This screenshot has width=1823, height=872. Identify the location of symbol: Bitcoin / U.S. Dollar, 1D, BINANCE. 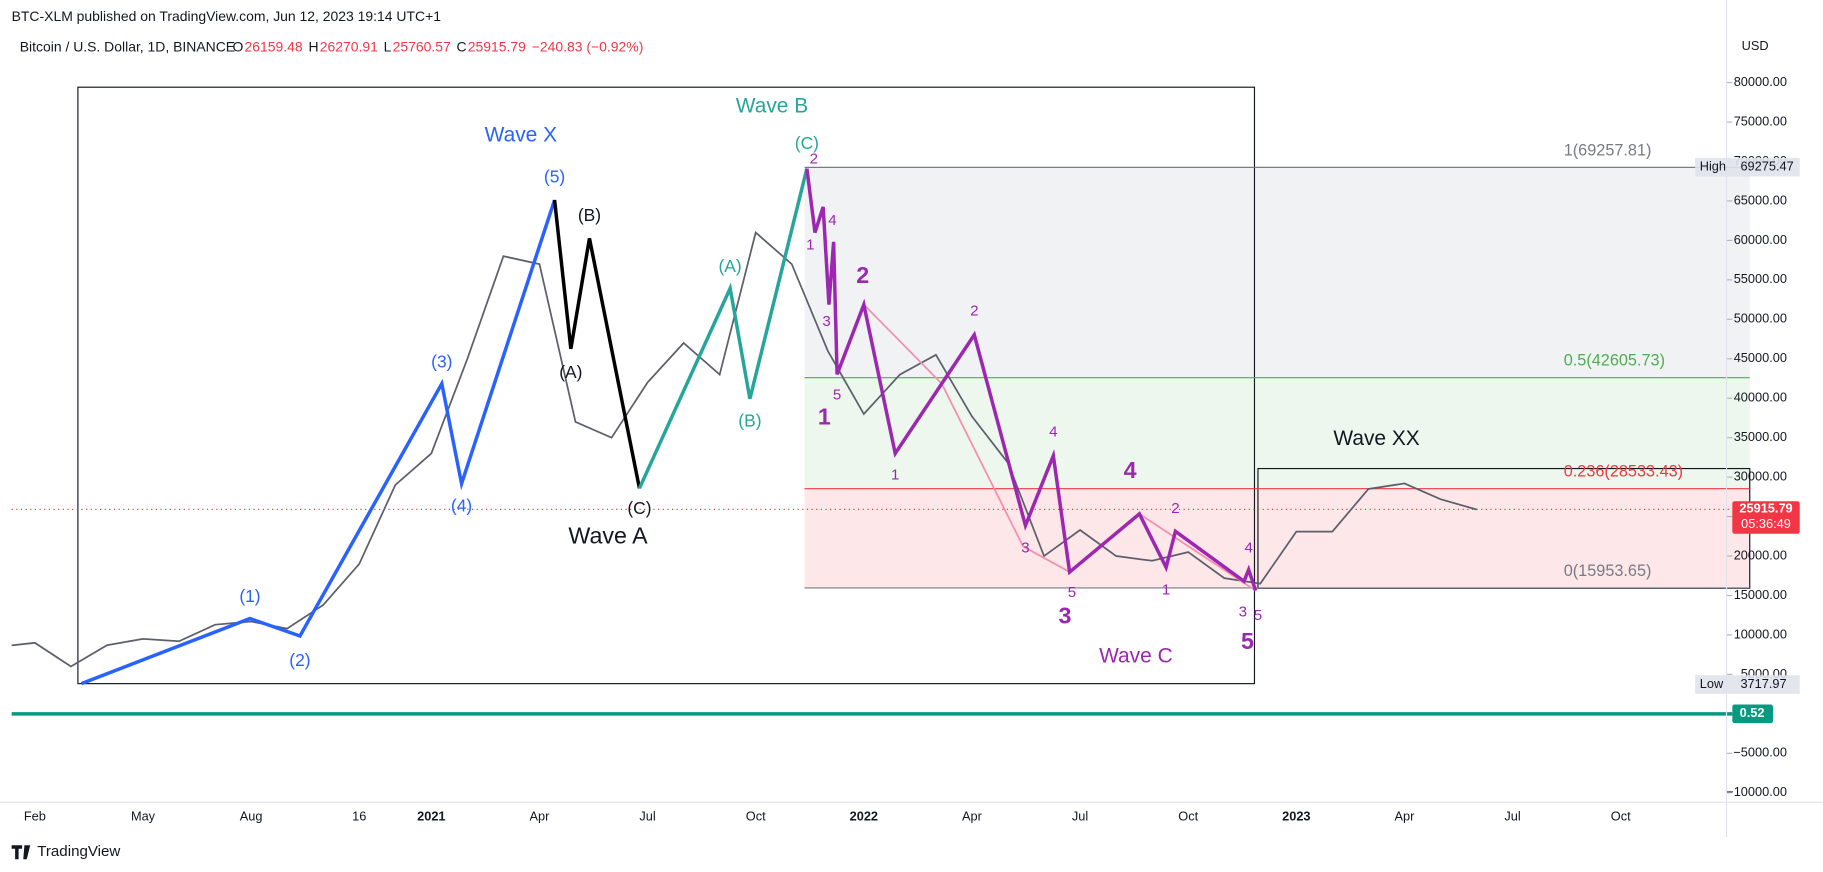
(127, 46).